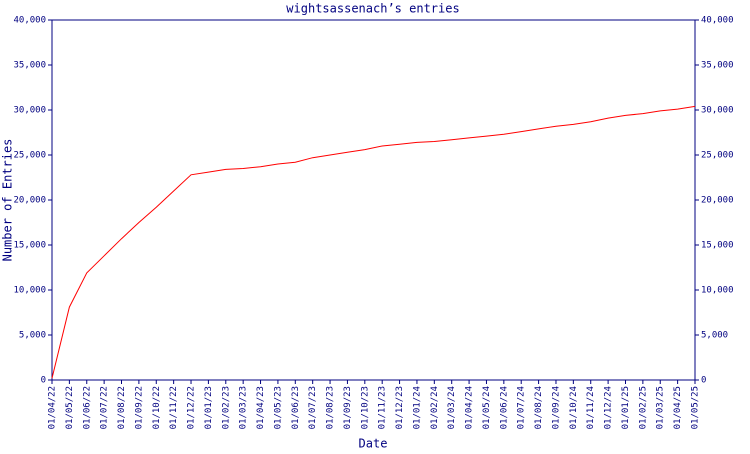 The height and width of the screenshot is (454, 750). Describe the element at coordinates (174, 407) in the screenshot. I see `x-tick-label: 01/11/22` at that location.